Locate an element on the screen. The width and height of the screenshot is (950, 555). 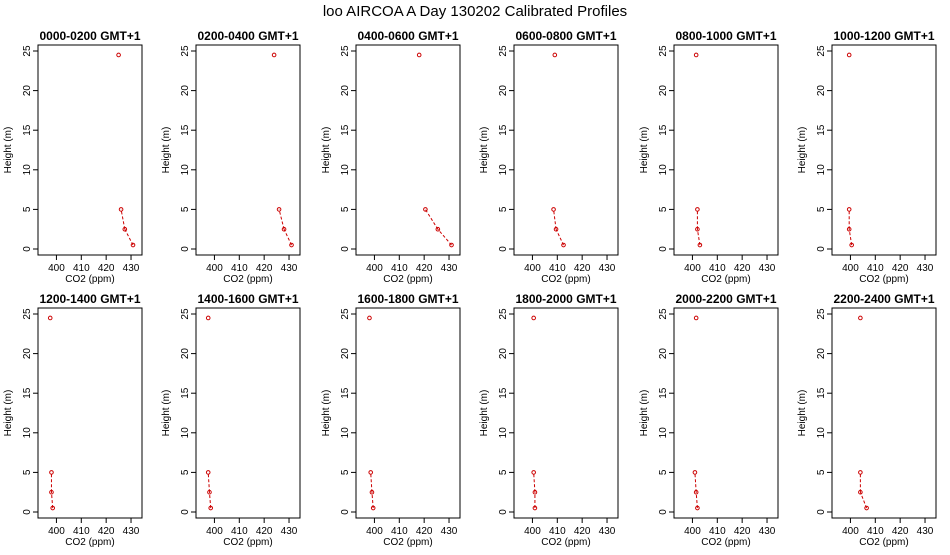
panel-title: 0000-0200 GMT+1 is located at coordinates (89, 36).